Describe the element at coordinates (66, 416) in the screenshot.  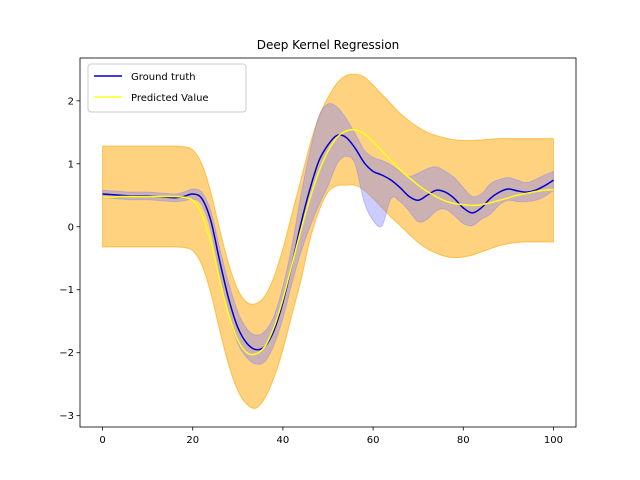
I see `y-tick-label: −3` at that location.